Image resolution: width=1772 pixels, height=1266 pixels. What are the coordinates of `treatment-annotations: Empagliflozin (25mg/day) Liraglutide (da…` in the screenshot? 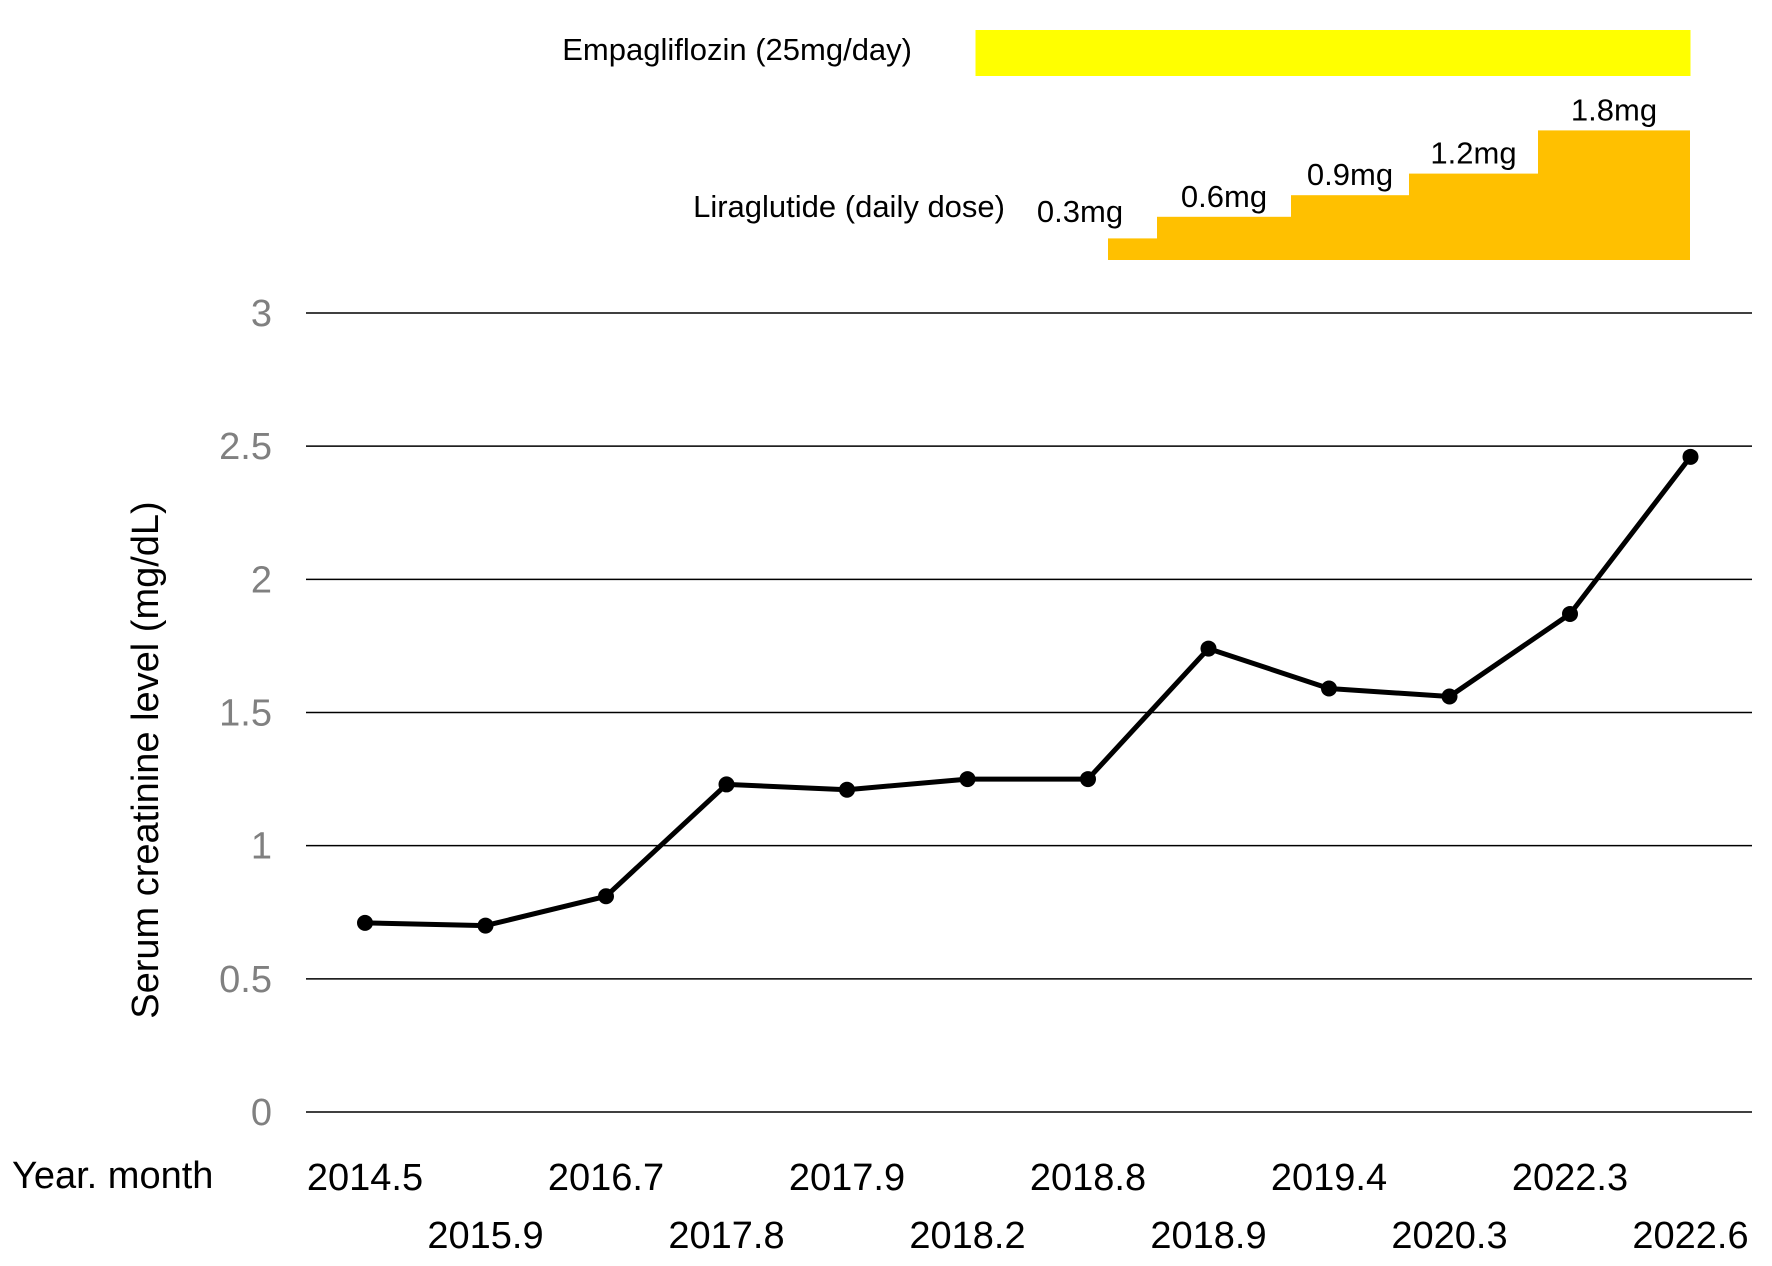 It's located at (1126, 145).